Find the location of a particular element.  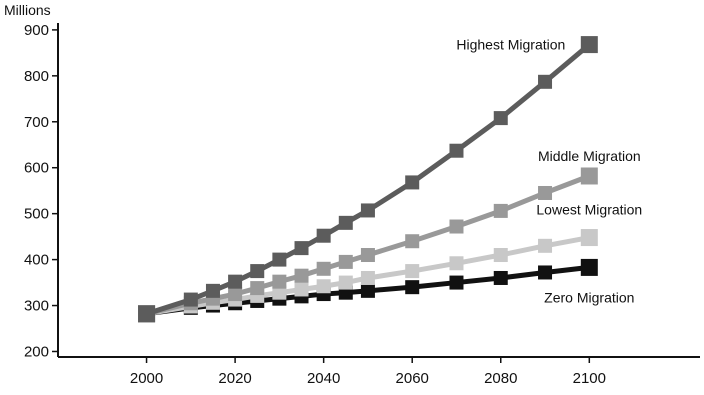

series-label: Middle Migration is located at coordinates (589, 156).